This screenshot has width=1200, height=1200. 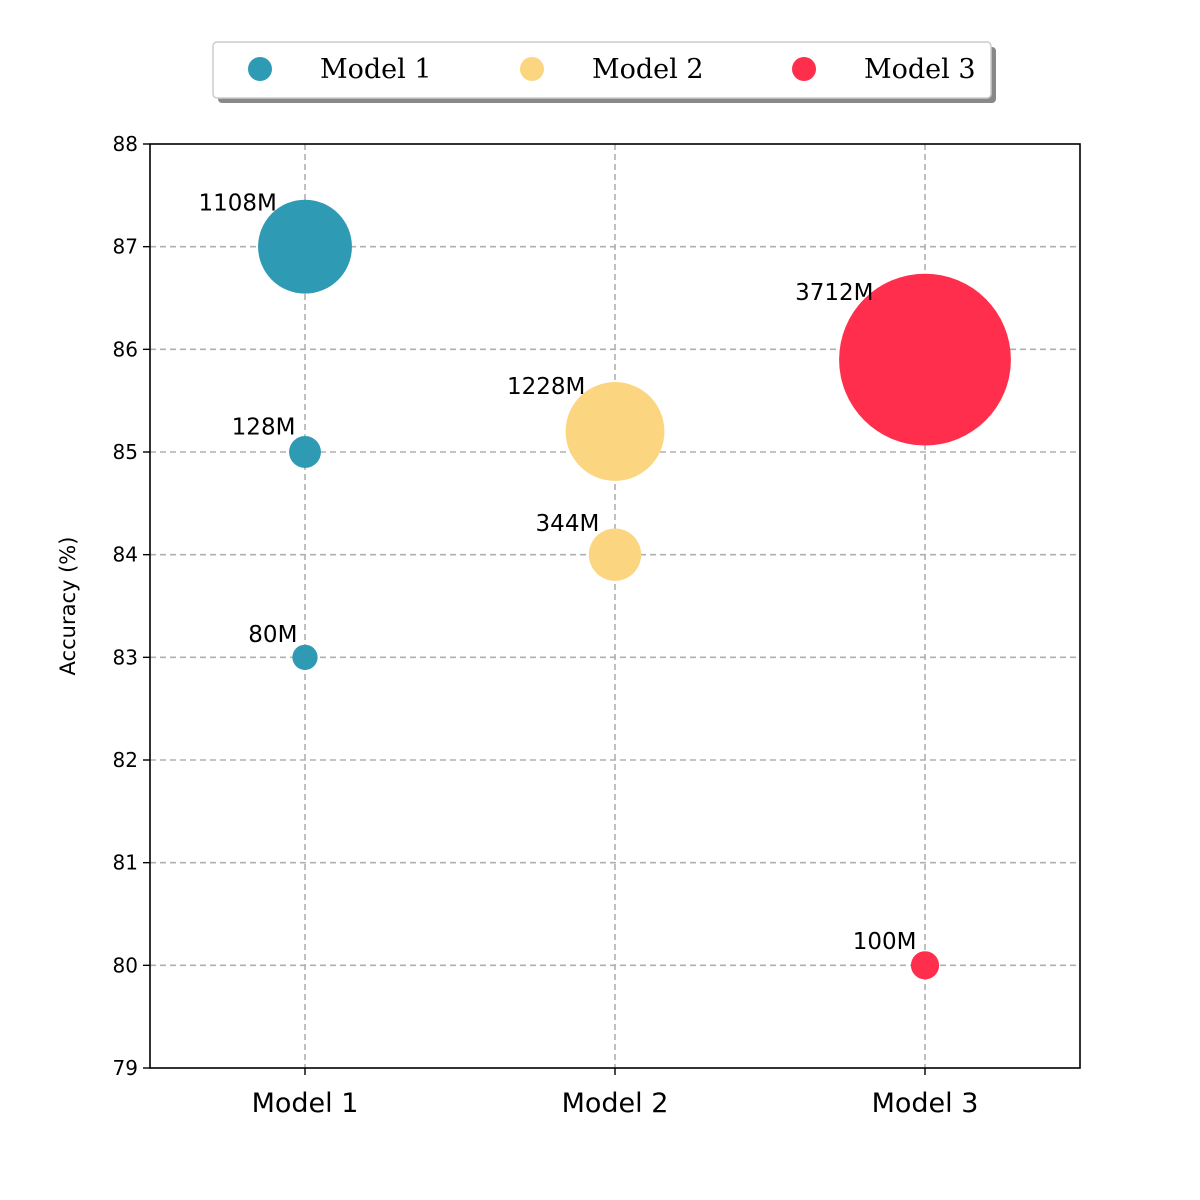 I want to click on legend-entry: Model 1, so click(x=376, y=69).